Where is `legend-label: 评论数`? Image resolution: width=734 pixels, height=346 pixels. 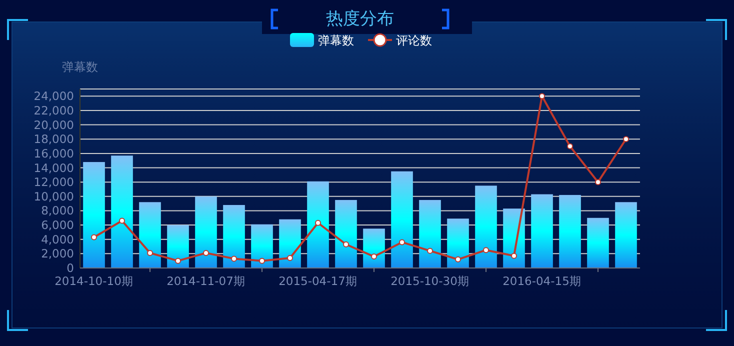 legend-label: 评论数 is located at coordinates (414, 41).